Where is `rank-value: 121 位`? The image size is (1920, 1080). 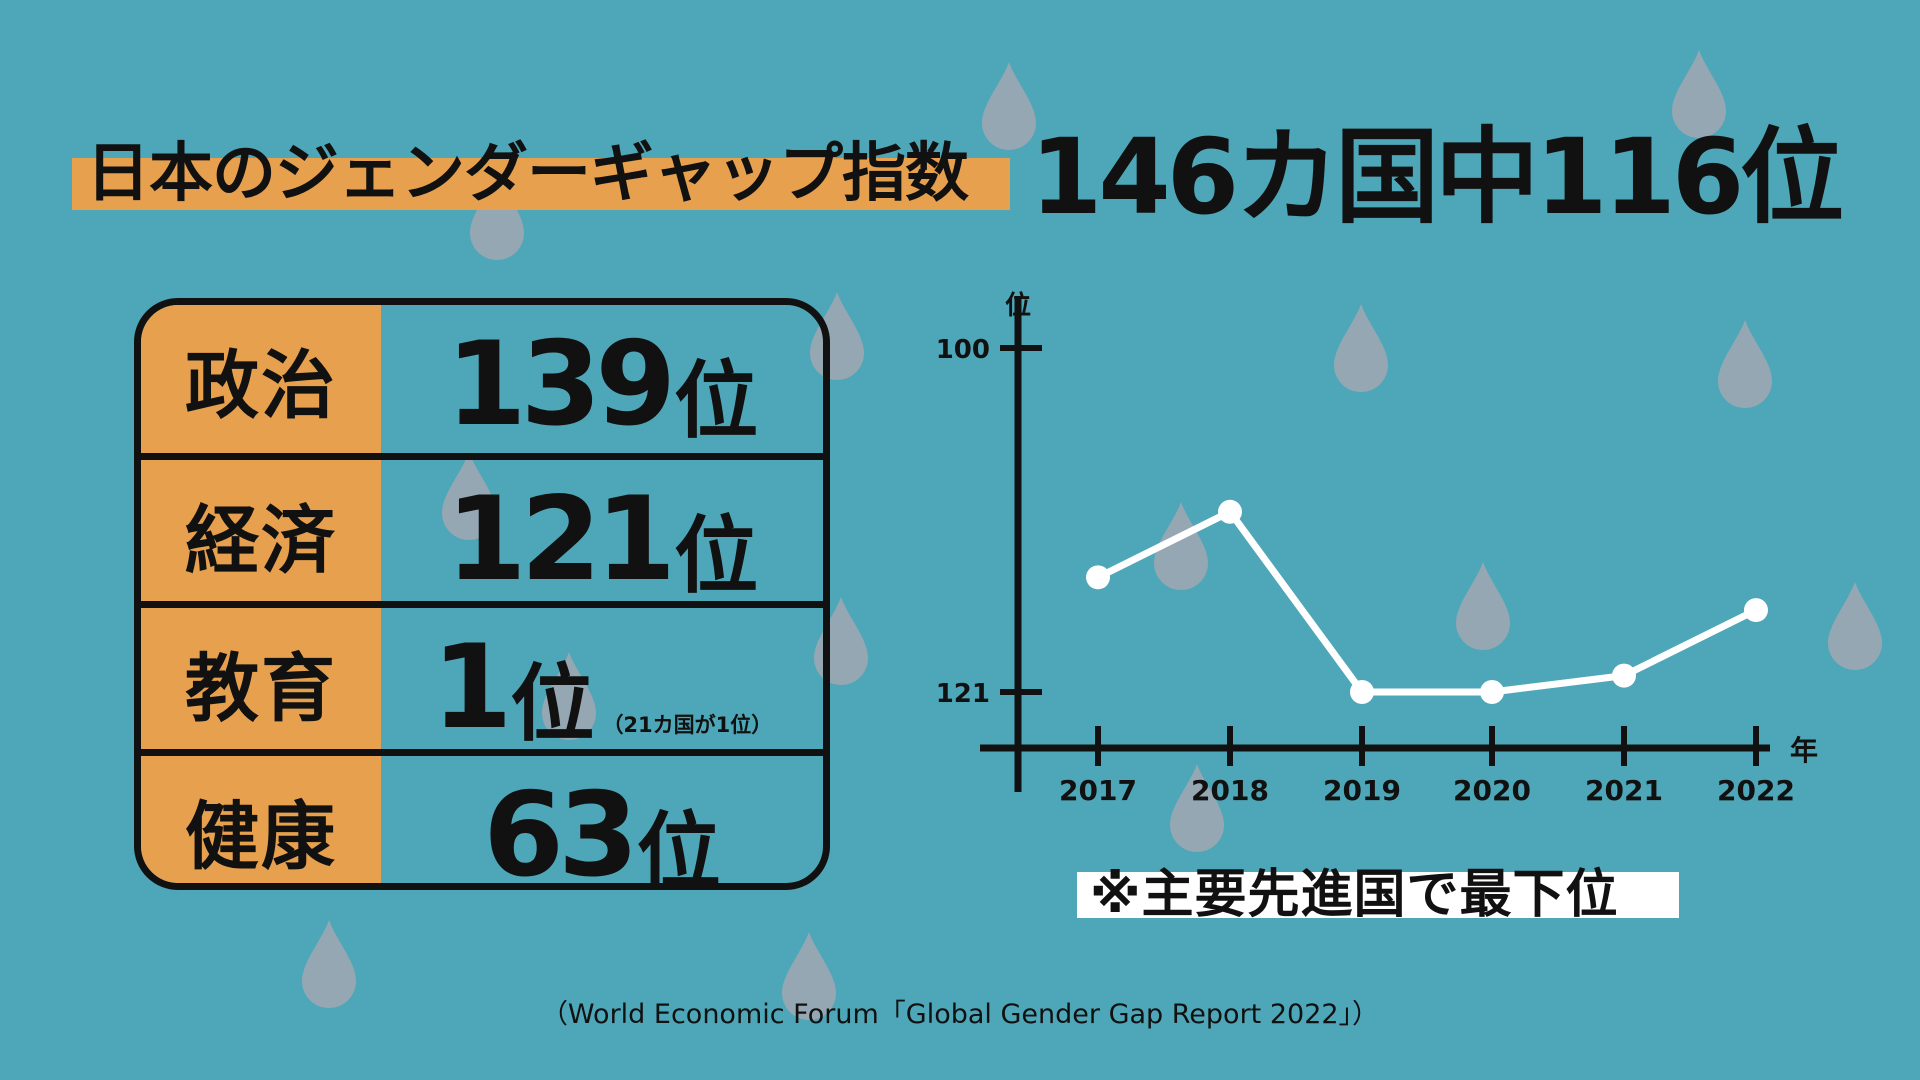
rank-value: 121 位 is located at coordinates (602, 534).